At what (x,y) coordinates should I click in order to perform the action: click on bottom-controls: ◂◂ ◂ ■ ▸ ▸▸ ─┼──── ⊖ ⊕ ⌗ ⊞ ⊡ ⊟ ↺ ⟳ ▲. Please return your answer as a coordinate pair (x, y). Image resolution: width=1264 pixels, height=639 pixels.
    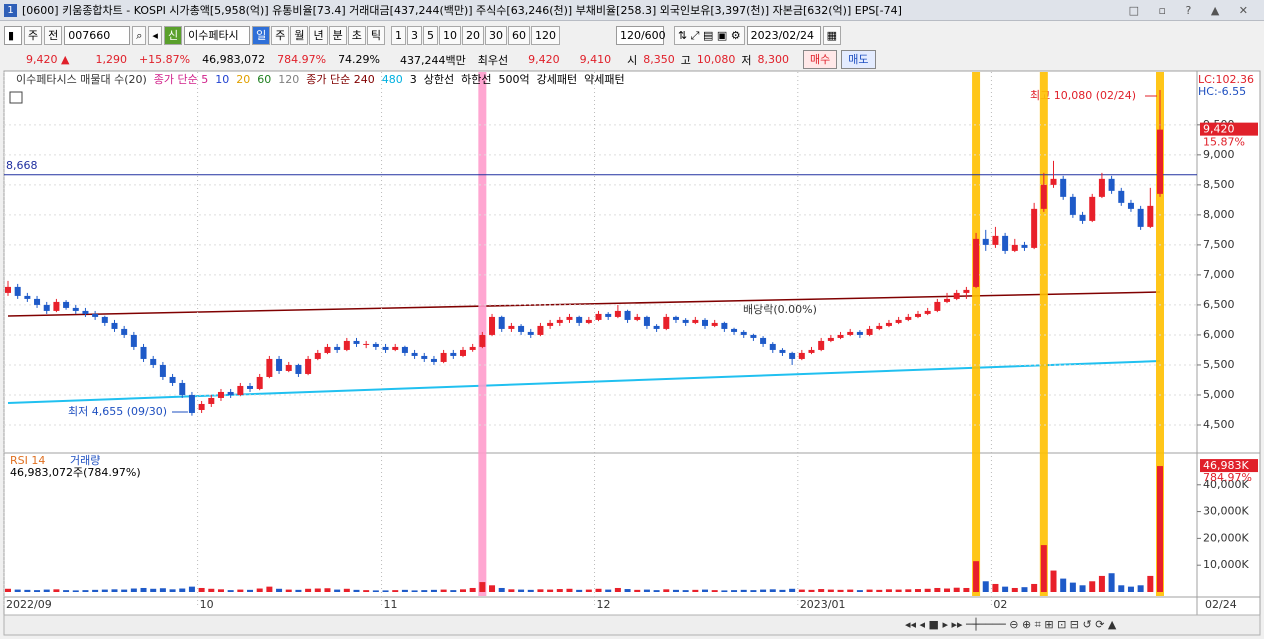
    Looking at the image, I should click on (1011, 624).